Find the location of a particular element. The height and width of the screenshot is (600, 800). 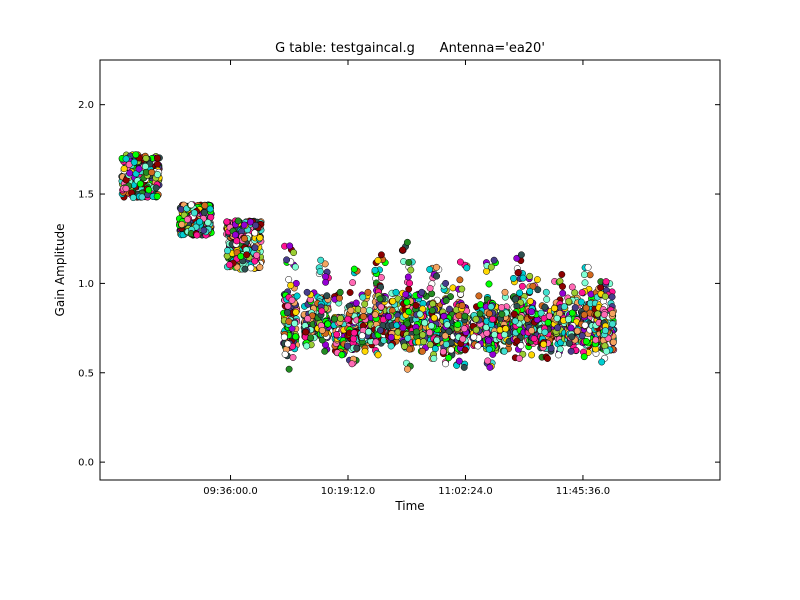

chart-title: G table: testgaincal.g Antenna='ea20' is located at coordinates (410, 48).